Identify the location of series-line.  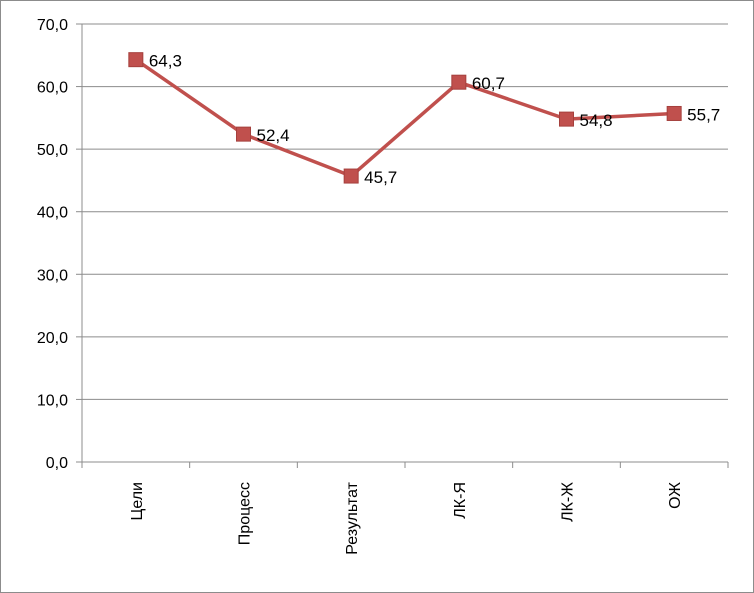
(404, 118).